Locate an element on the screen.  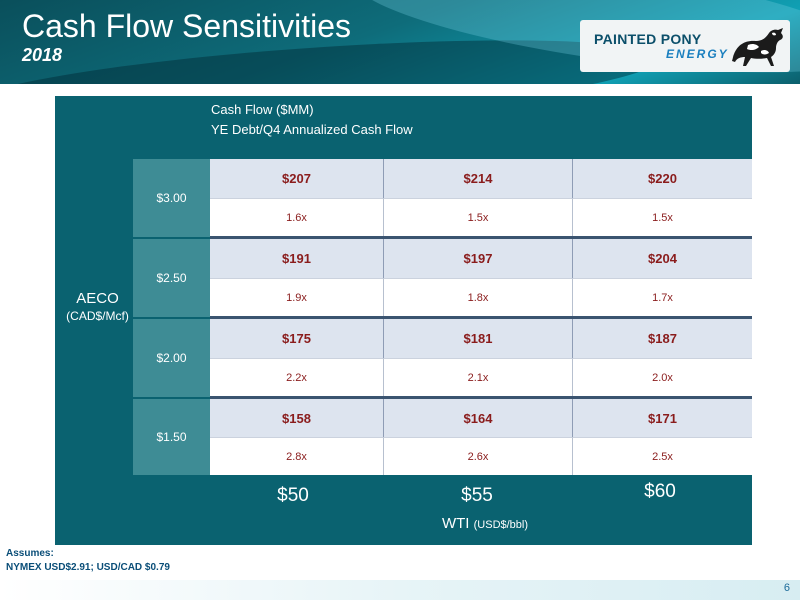
cash-flow-cell: $171 is located at coordinates (662, 418).